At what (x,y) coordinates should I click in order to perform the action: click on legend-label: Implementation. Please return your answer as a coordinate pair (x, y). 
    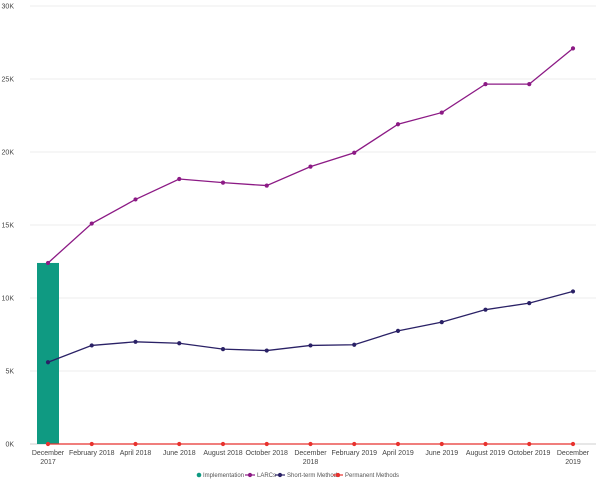
    Looking at the image, I should click on (223, 476).